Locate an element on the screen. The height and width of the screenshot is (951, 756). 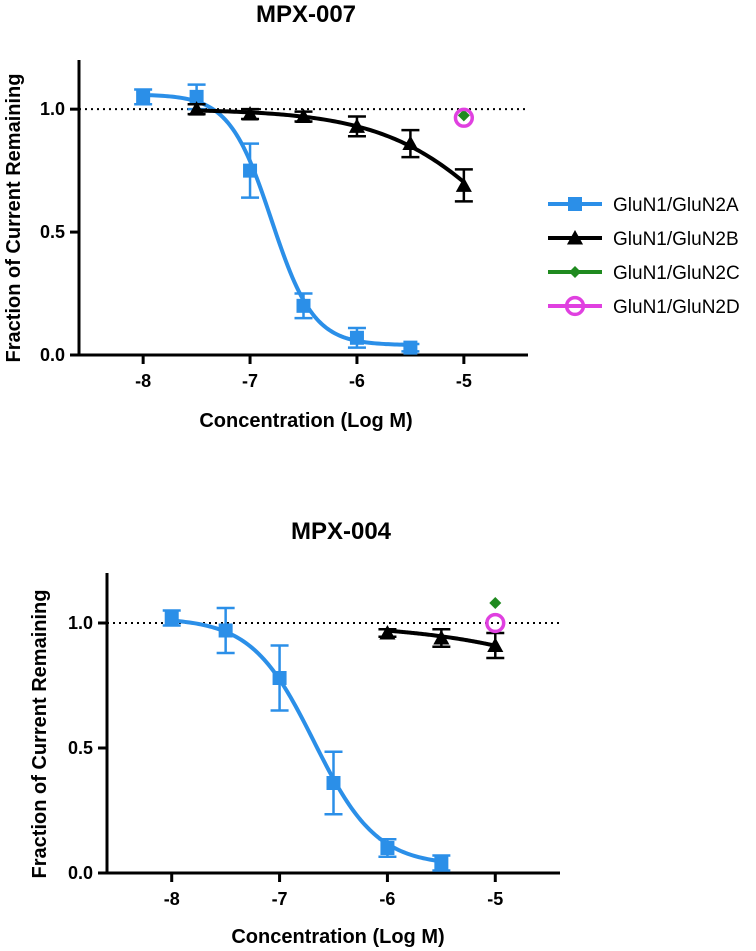
legend-item: GluN1/GluN2B is located at coordinates (643, 239).